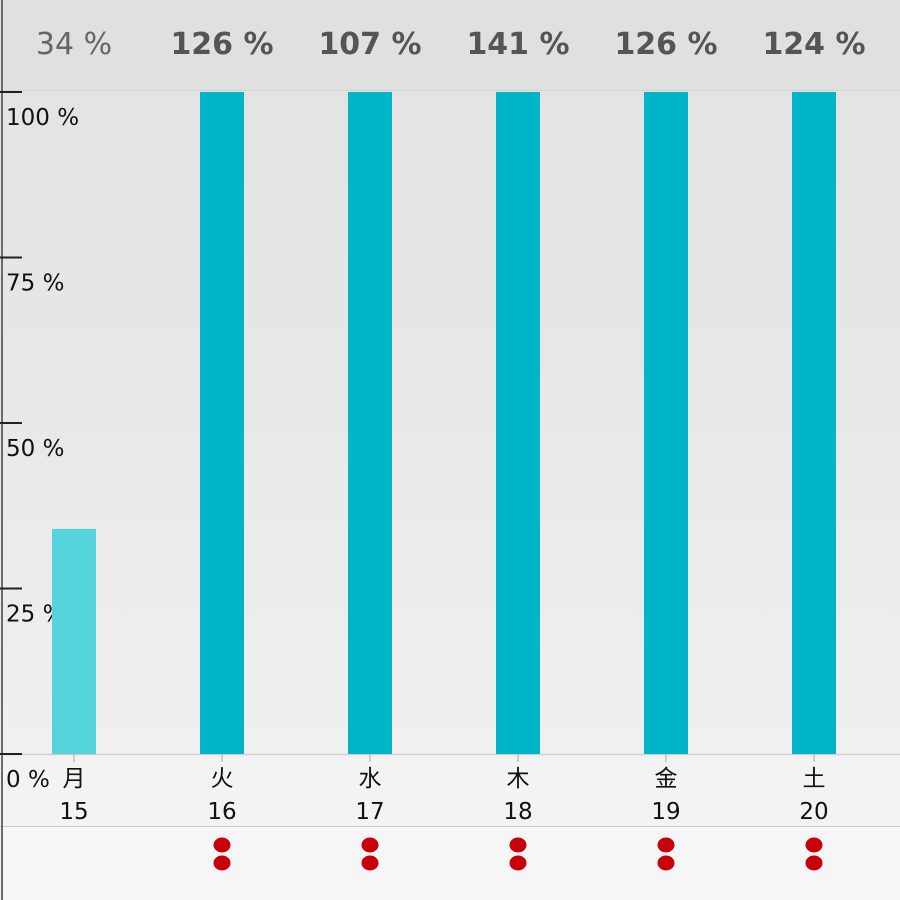 This screenshot has height=900, width=900. I want to click on value-labels: 34 % 126 % 107 % 141 % 126 % 124 %, so click(451, 44).